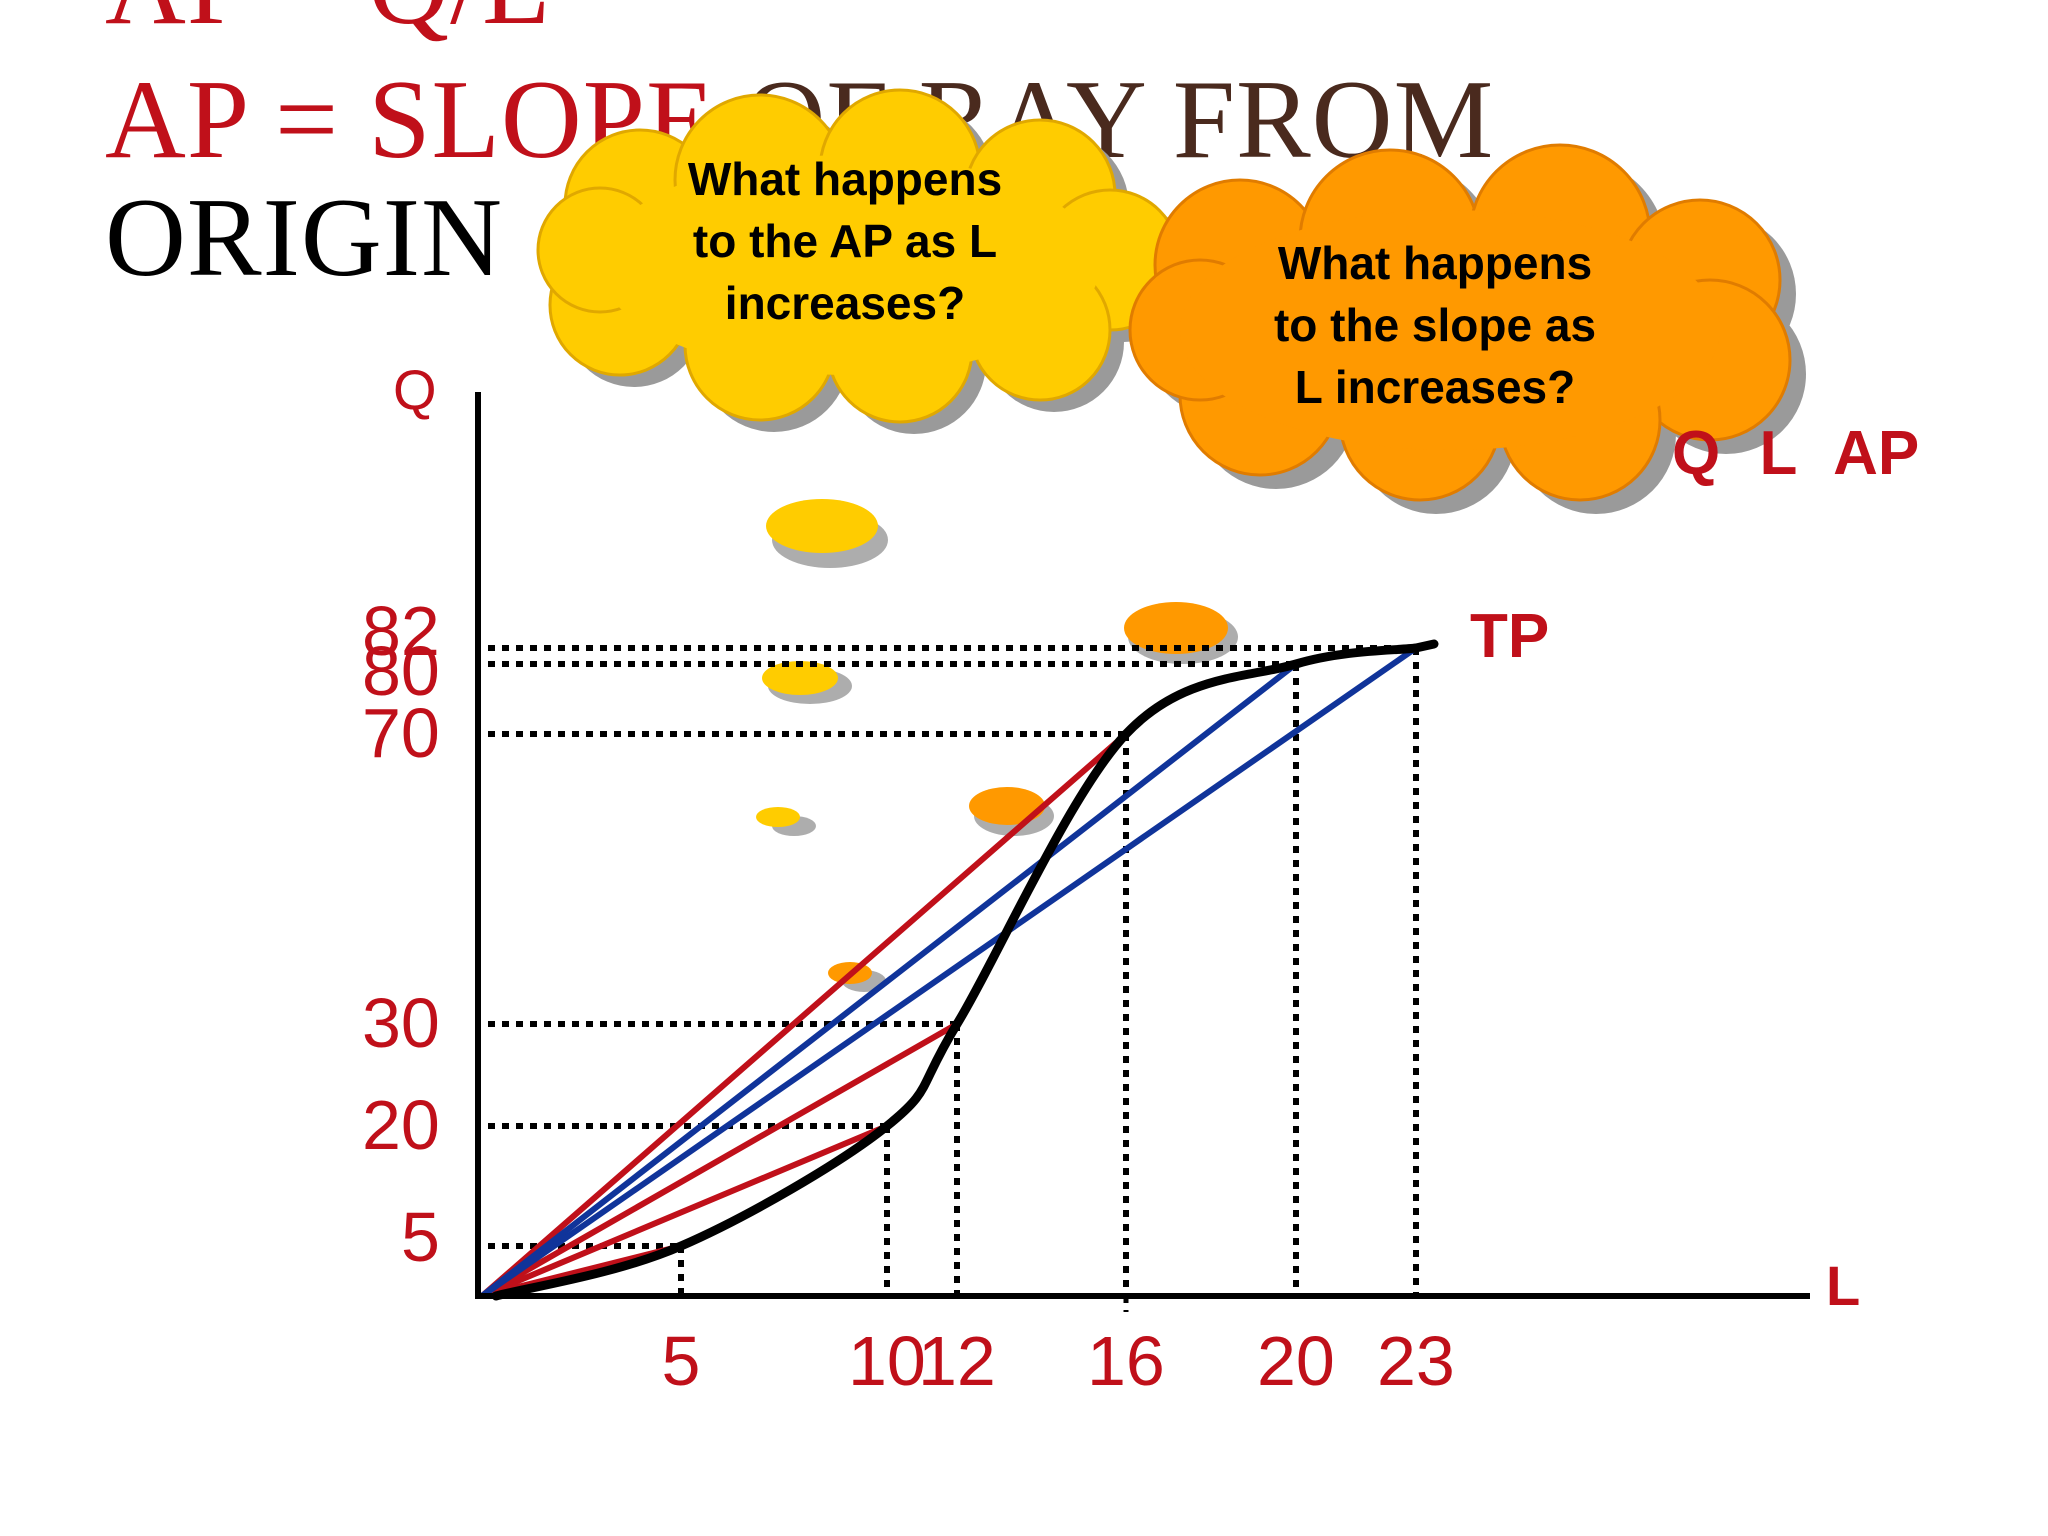  I want to click on y-tick-30: 30, so click(401, 1023).